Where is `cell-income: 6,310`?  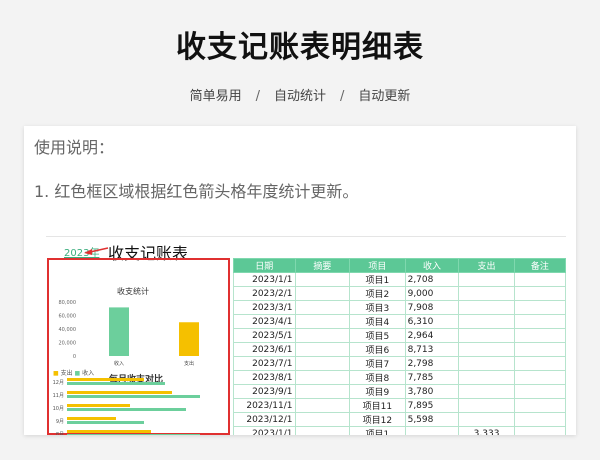 cell-income: 6,310 is located at coordinates (432, 321).